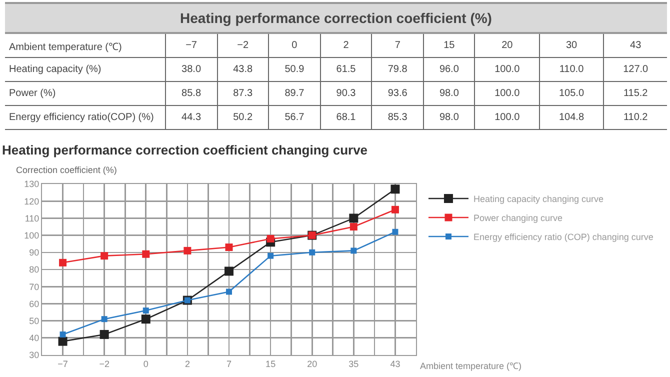 This screenshot has height=377, width=670. I want to click on x-tick-label: 20, so click(312, 363).